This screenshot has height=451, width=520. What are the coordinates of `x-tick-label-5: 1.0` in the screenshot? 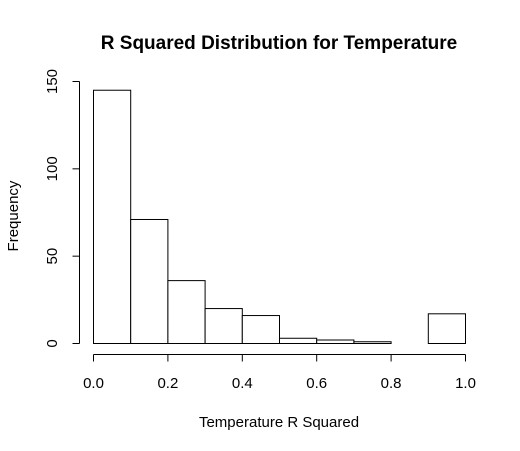 It's located at (465, 383).